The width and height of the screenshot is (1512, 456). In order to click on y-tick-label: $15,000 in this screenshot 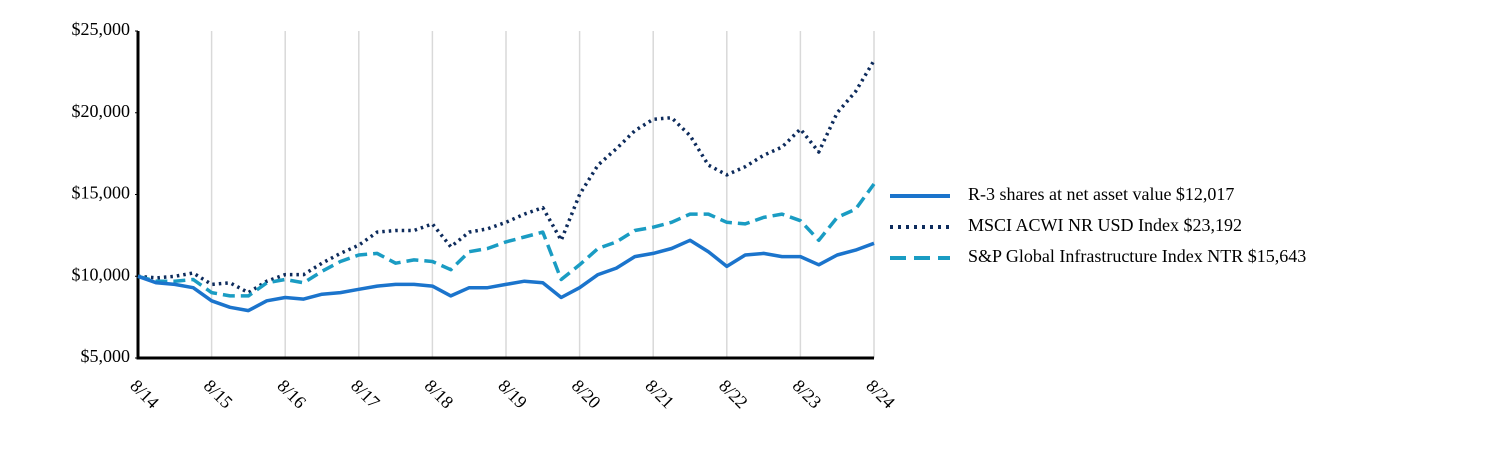, I will do `click(101, 193)`.